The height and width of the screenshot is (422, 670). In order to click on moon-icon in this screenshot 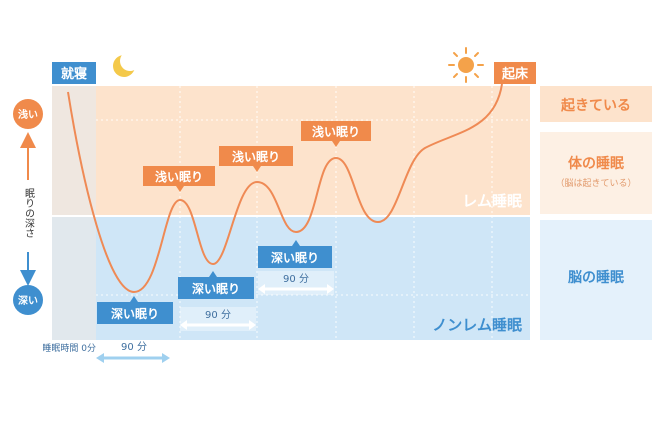, I will do `click(126, 64)`.